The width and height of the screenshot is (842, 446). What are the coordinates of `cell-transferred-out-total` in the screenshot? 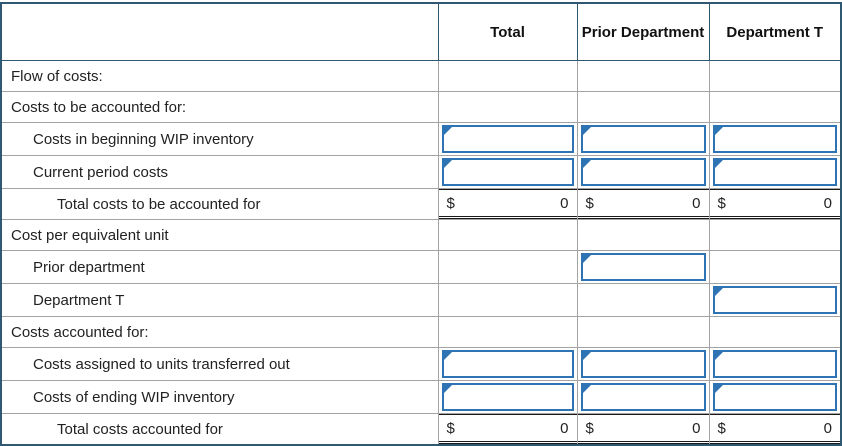 It's located at (507, 364).